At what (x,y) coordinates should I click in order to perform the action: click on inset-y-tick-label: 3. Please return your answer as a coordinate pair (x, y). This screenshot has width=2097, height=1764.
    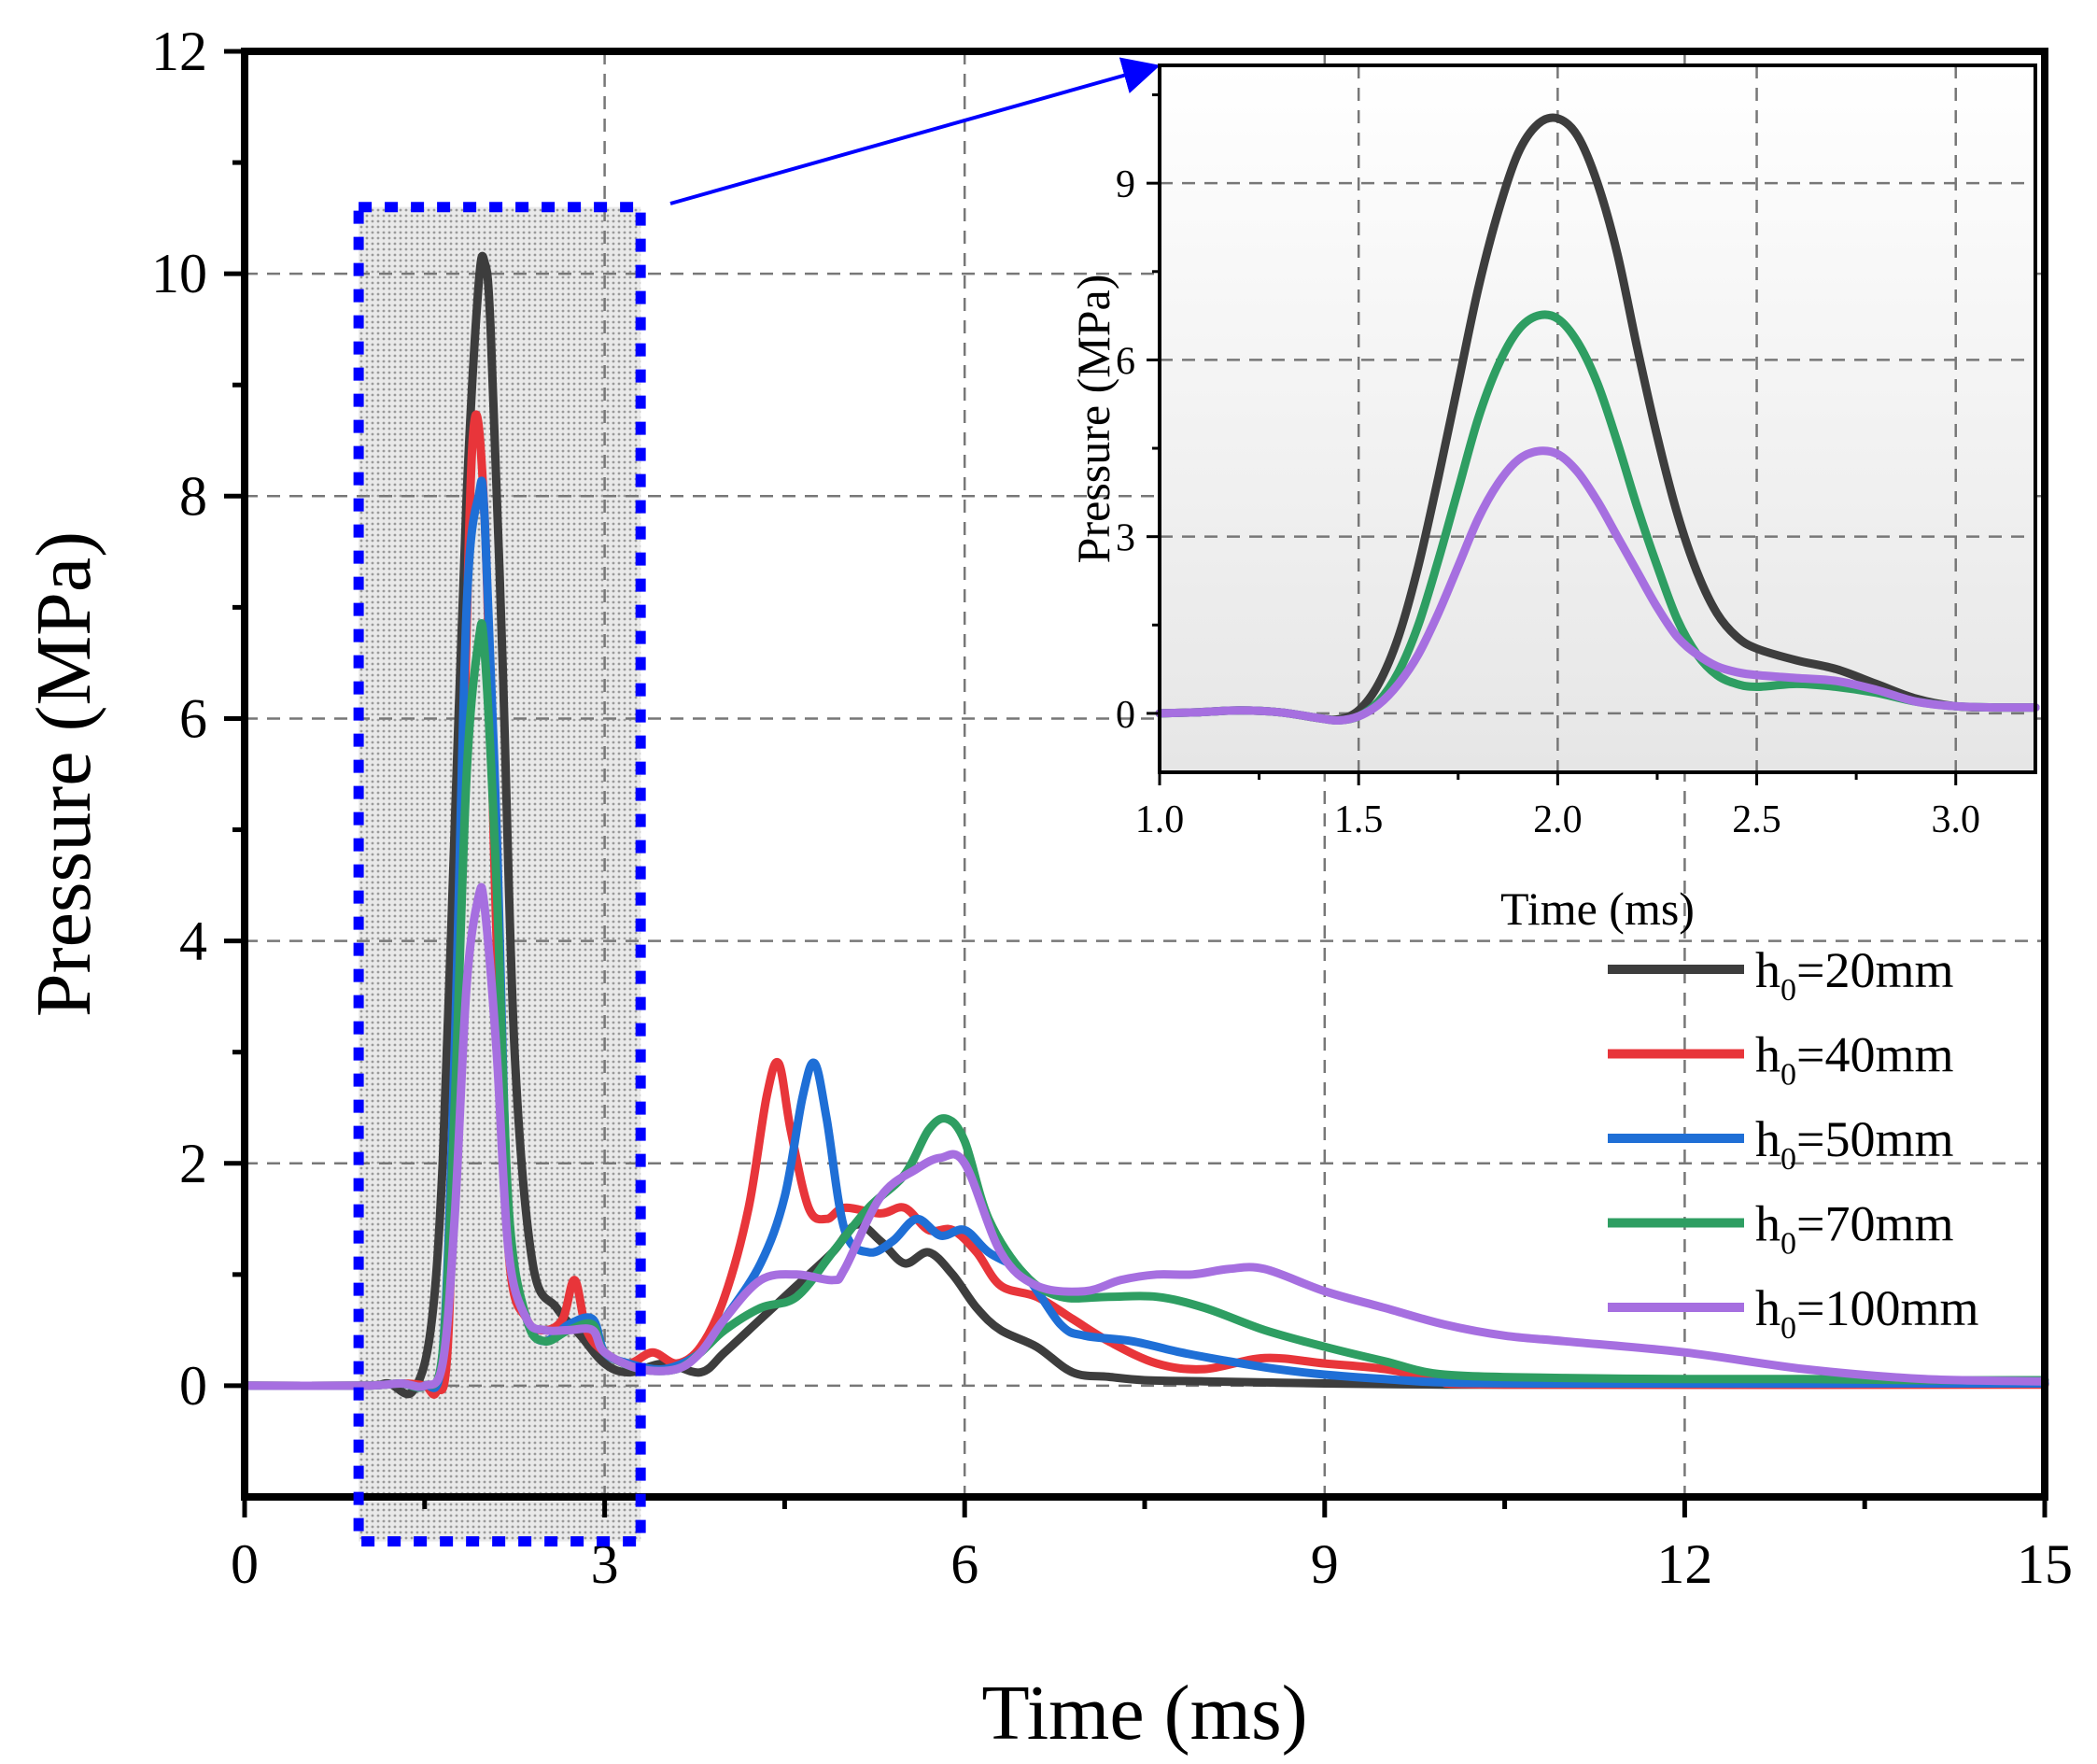
    Looking at the image, I should click on (1125, 539).